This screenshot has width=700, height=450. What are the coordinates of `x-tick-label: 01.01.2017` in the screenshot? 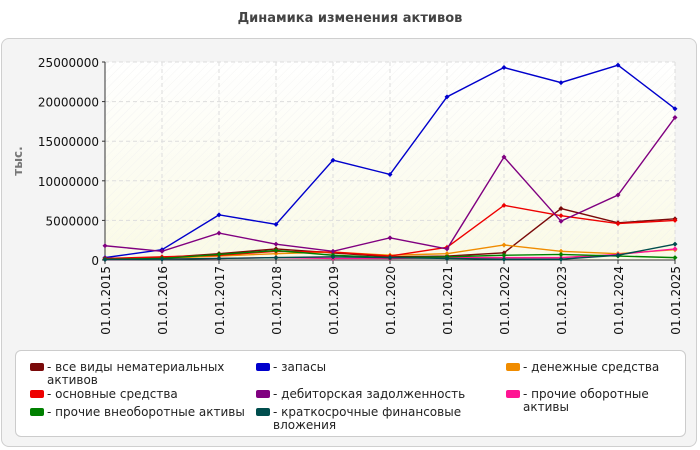 It's located at (220, 300).